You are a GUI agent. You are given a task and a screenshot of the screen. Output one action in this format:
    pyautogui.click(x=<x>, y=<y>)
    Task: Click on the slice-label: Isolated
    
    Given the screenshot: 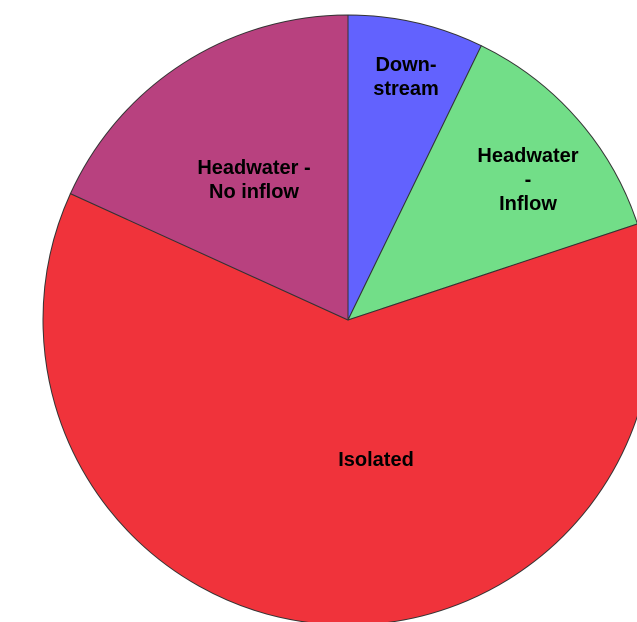 What is the action you would take?
    pyautogui.click(x=376, y=460)
    